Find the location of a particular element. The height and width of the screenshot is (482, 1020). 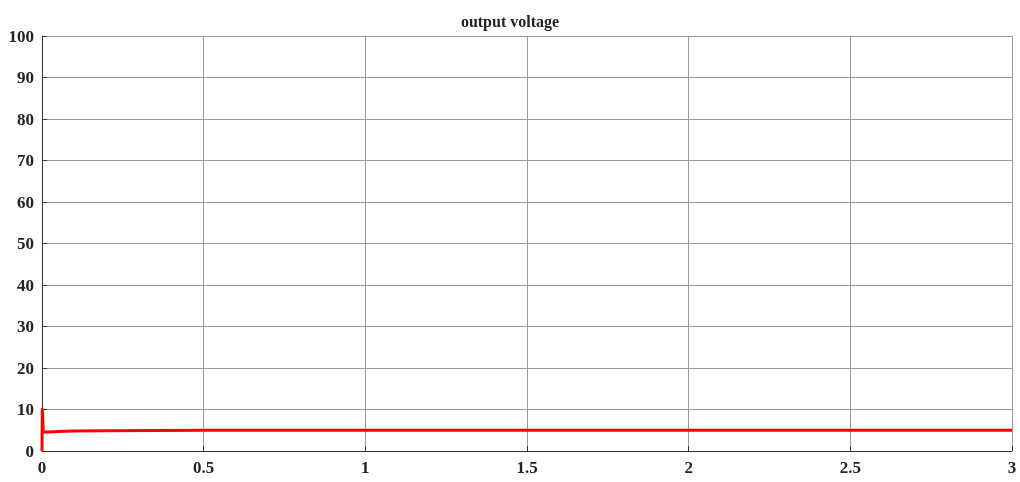

y-tick-label: 70 is located at coordinates (25, 160).